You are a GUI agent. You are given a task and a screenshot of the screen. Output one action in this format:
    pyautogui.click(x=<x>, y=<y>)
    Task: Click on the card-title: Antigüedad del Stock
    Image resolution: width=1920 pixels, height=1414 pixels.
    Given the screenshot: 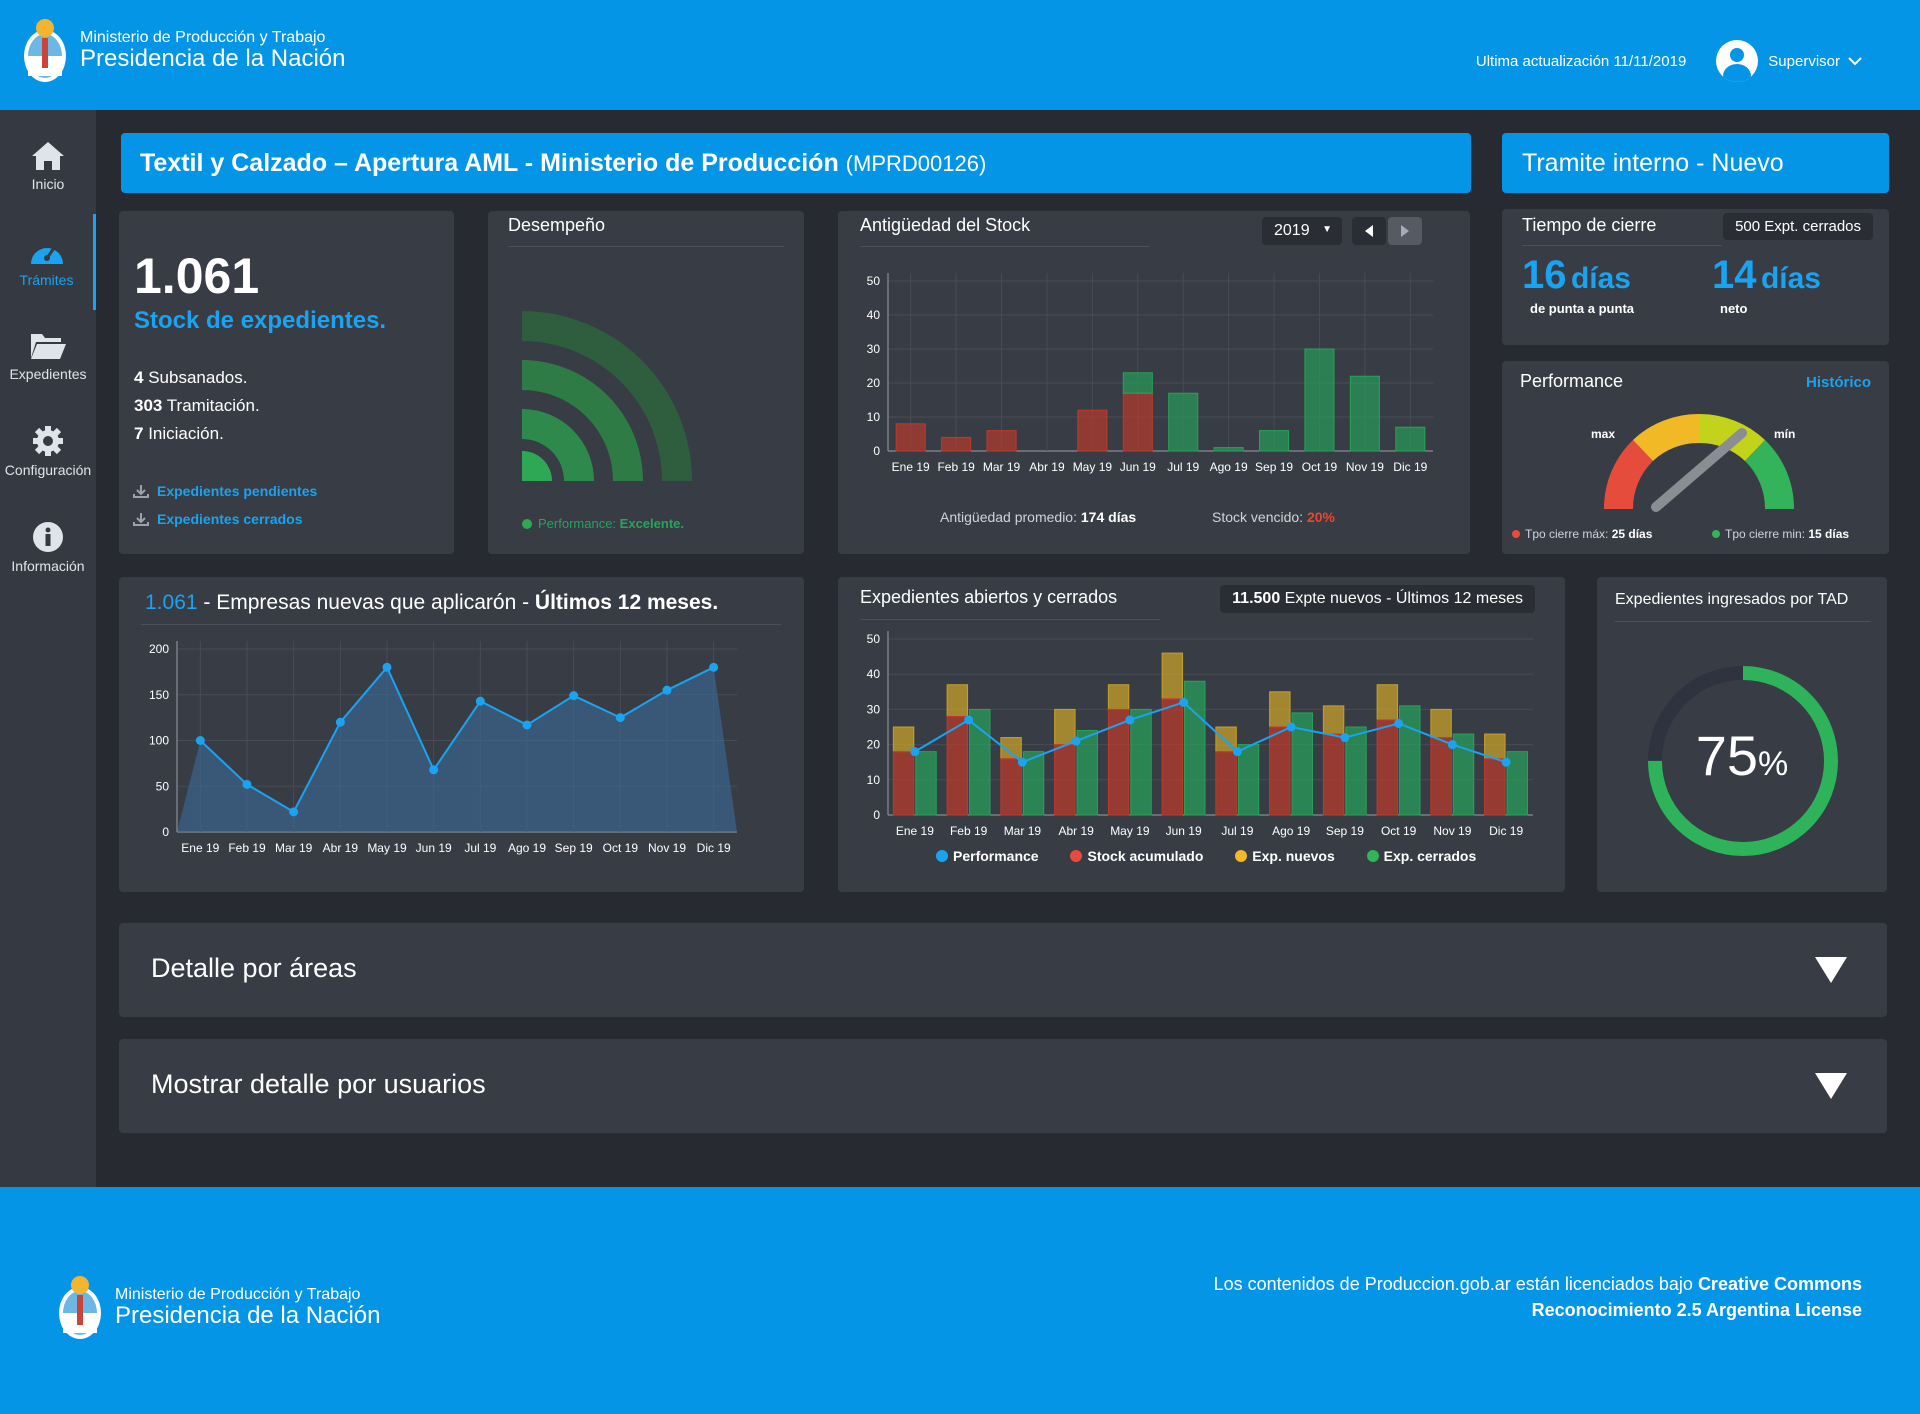 What is the action you would take?
    pyautogui.click(x=945, y=225)
    